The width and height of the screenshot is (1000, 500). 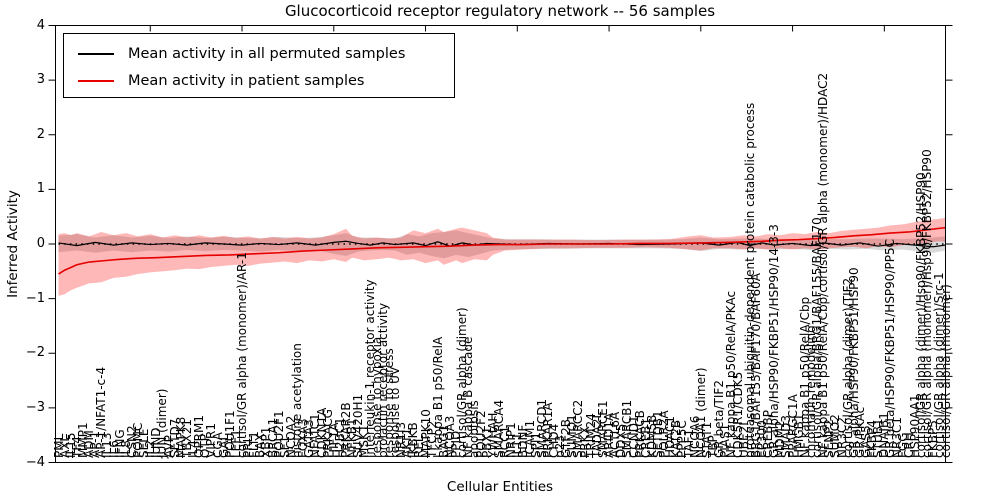 What do you see at coordinates (500, 487) in the screenshot?
I see `x-axis-label: Cellular Entities` at bounding box center [500, 487].